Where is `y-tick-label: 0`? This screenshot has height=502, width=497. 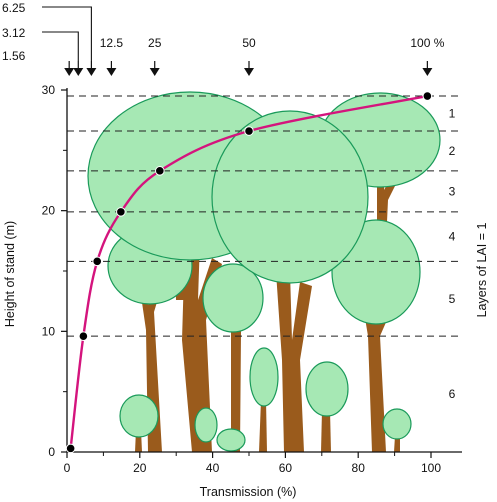
y-tick-label: 0 is located at coordinates (51, 452).